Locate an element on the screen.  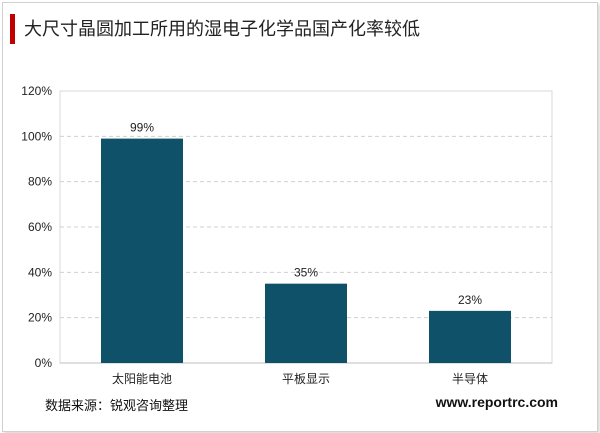
website-url: www.reportrc.com is located at coordinates (496, 402).